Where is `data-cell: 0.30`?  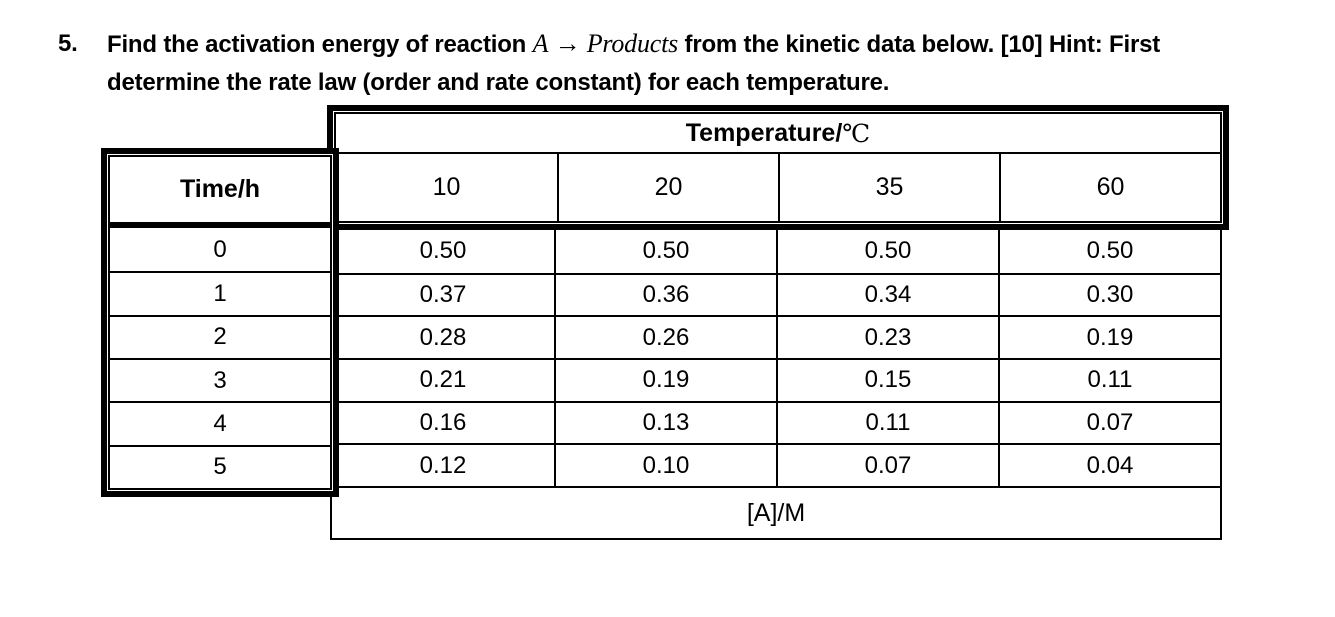 data-cell: 0.30 is located at coordinates (1109, 294).